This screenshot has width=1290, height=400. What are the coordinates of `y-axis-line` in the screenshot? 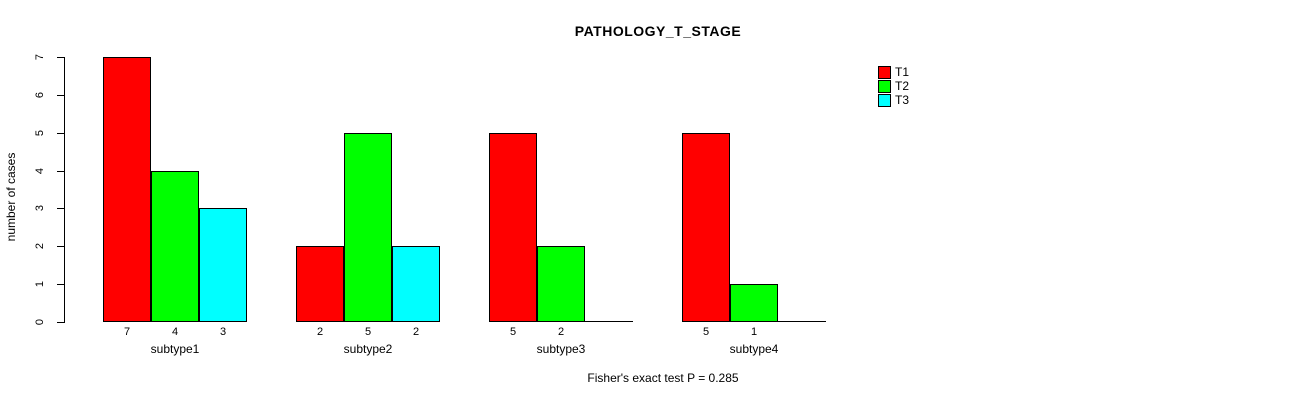 It's located at (64, 190).